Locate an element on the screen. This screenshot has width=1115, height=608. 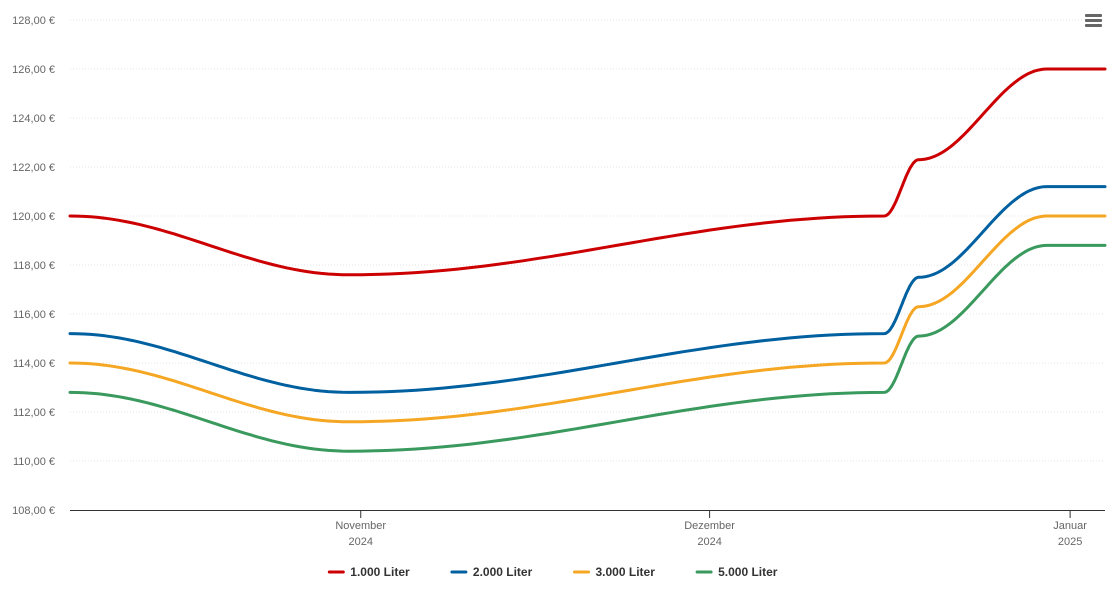
legend-item: 2.000 Liter is located at coordinates (491, 572).